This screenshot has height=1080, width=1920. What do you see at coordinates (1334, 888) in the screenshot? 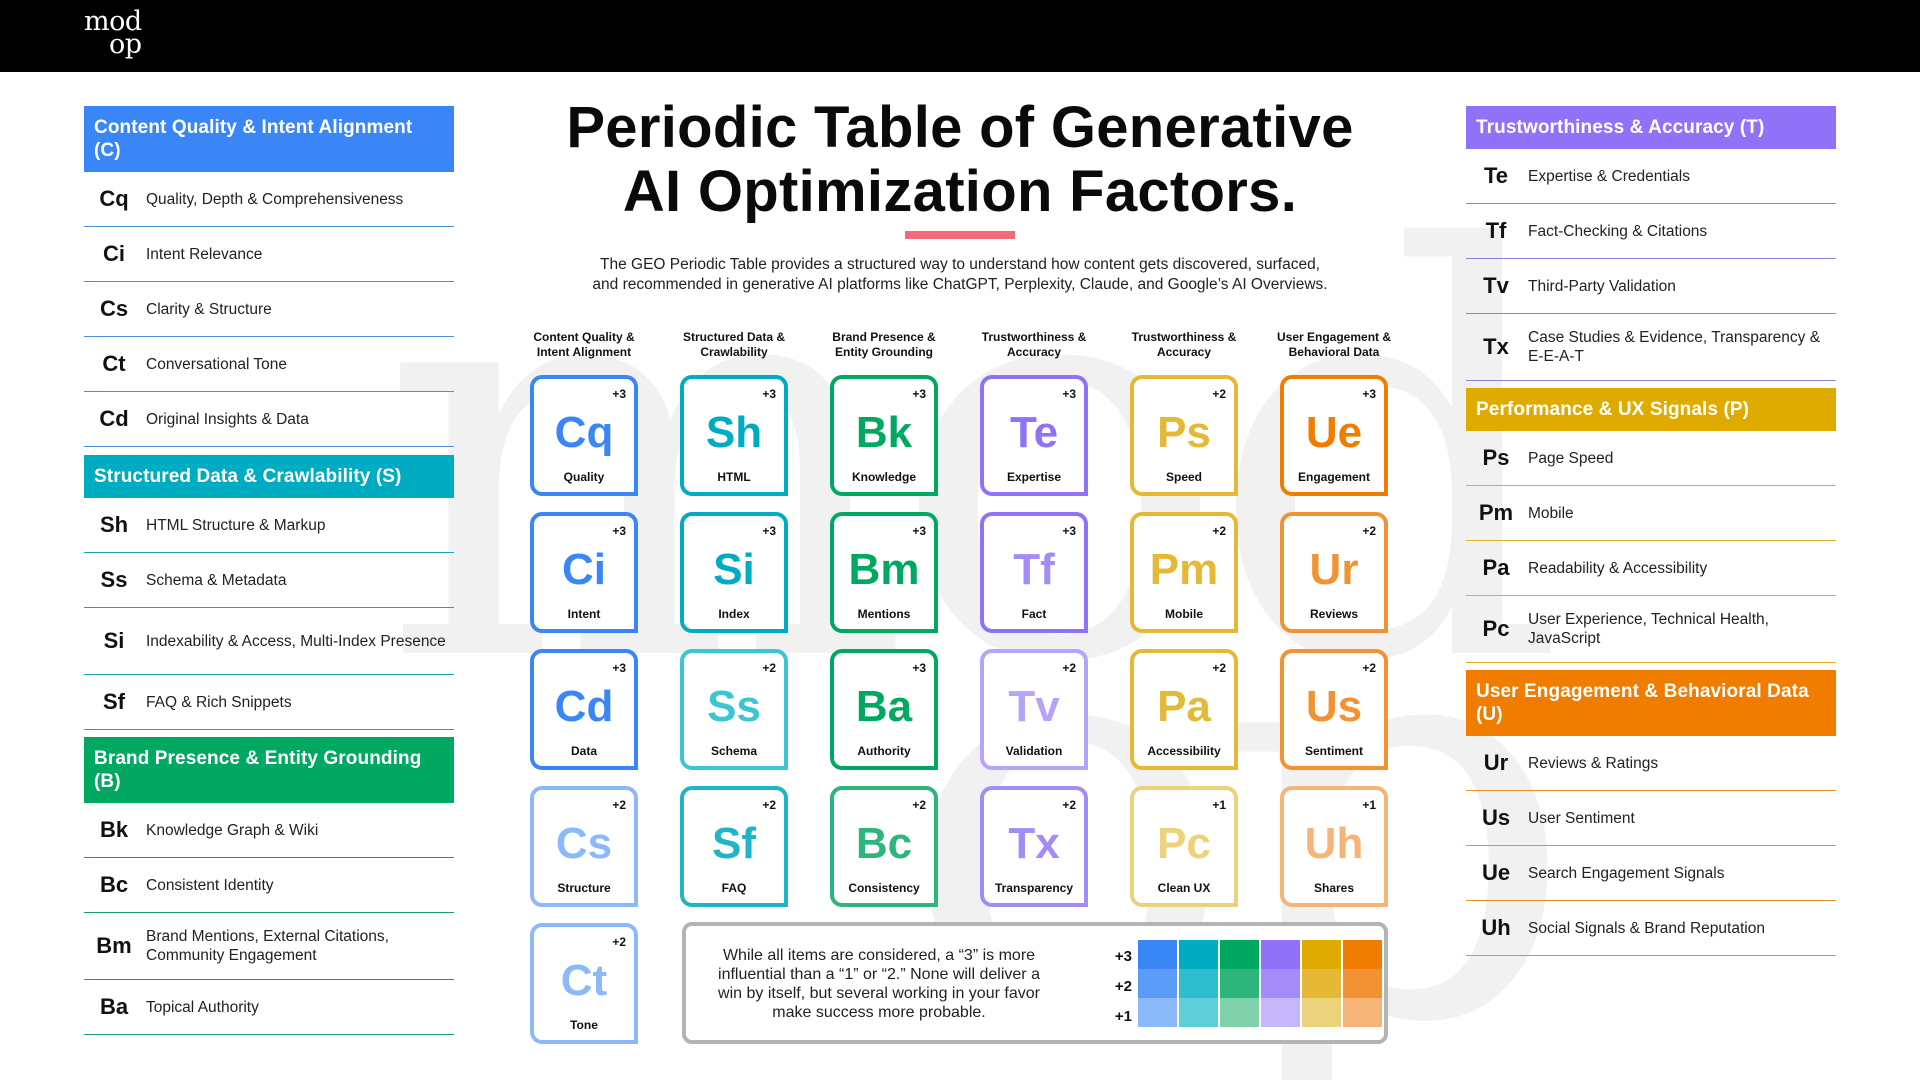
I see `tile-name: Shares` at bounding box center [1334, 888].